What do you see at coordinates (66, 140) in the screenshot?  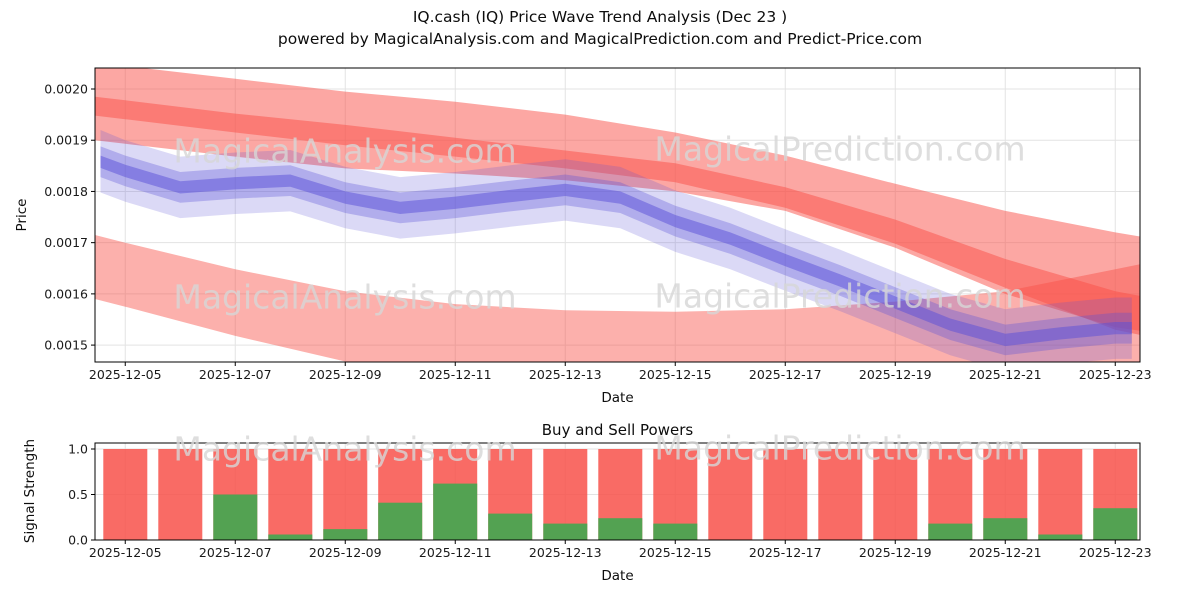 I see `y-tick-label: 0.0019` at bounding box center [66, 140].